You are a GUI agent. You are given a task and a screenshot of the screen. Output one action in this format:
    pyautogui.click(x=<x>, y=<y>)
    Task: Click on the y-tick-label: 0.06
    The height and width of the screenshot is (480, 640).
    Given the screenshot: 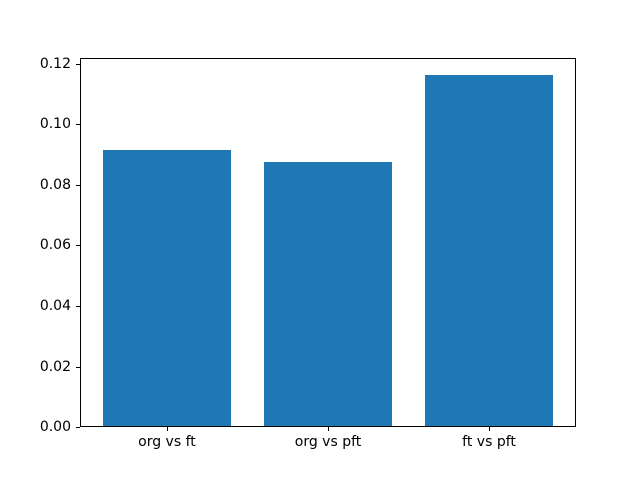 What is the action you would take?
    pyautogui.click(x=55, y=245)
    